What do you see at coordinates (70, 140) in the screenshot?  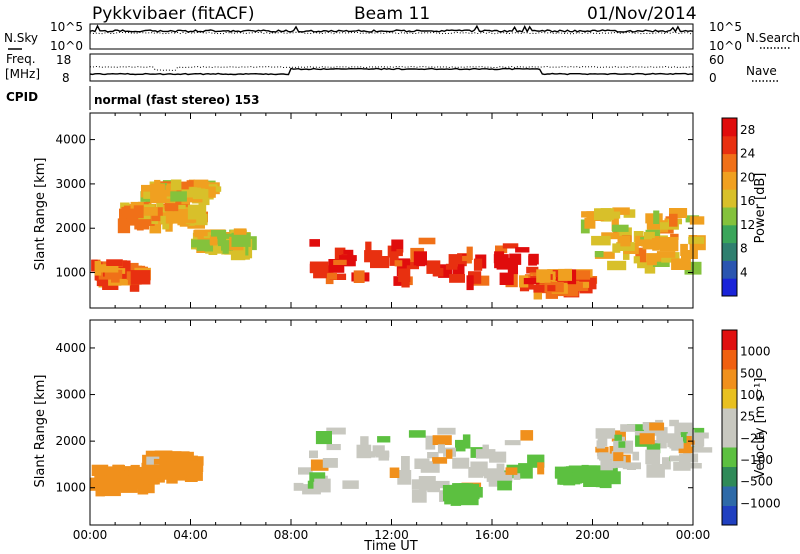 I see `y-tick-label: 4000` at bounding box center [70, 140].